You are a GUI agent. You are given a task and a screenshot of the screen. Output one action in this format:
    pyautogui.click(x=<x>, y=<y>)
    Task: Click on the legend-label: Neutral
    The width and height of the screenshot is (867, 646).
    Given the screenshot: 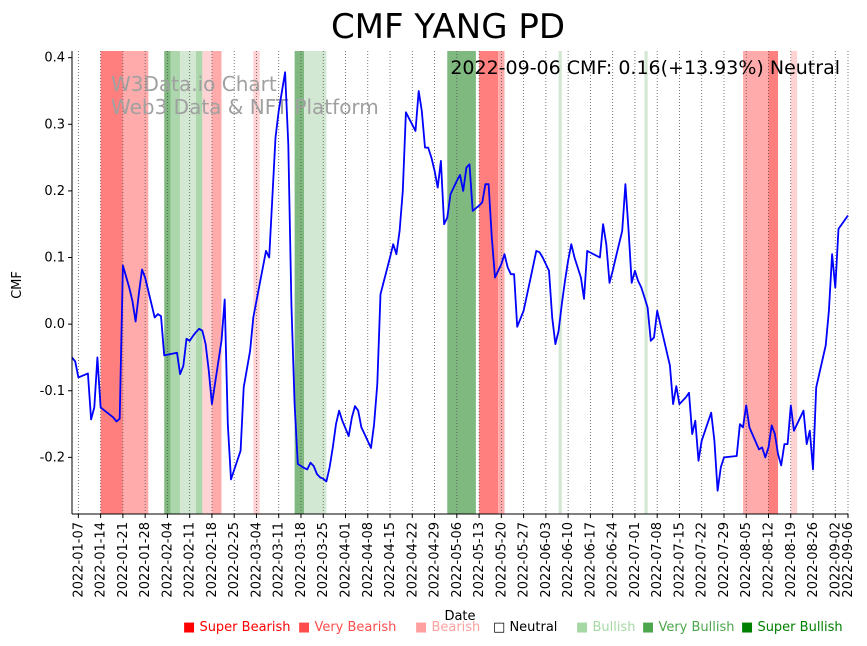 What is the action you would take?
    pyautogui.click(x=533, y=627)
    